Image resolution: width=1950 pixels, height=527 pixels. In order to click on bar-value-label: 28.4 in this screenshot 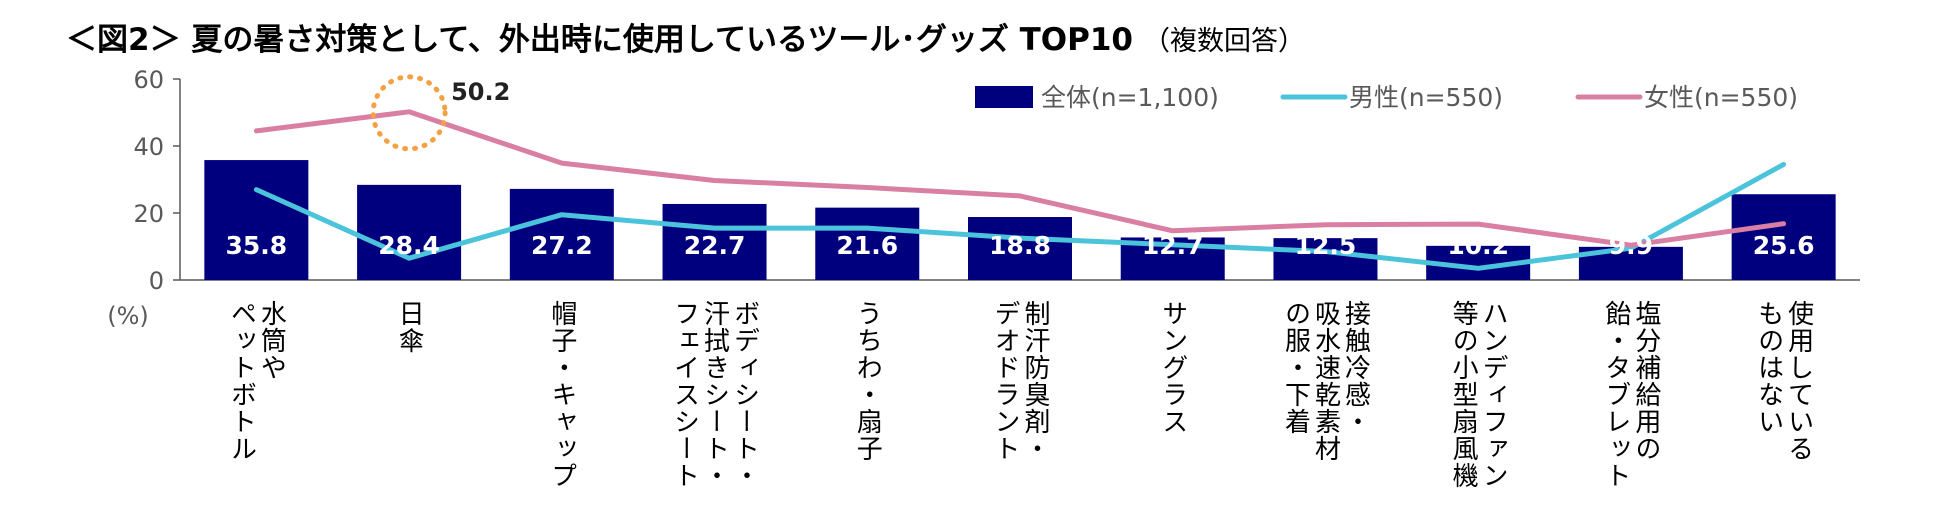, I will do `click(409, 245)`.